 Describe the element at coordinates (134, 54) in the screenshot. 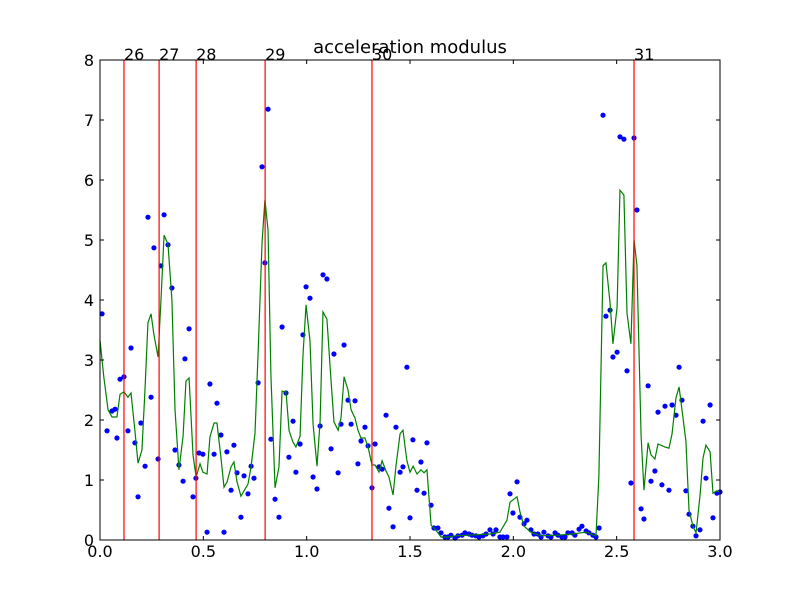

I see `marker-label: 26` at that location.